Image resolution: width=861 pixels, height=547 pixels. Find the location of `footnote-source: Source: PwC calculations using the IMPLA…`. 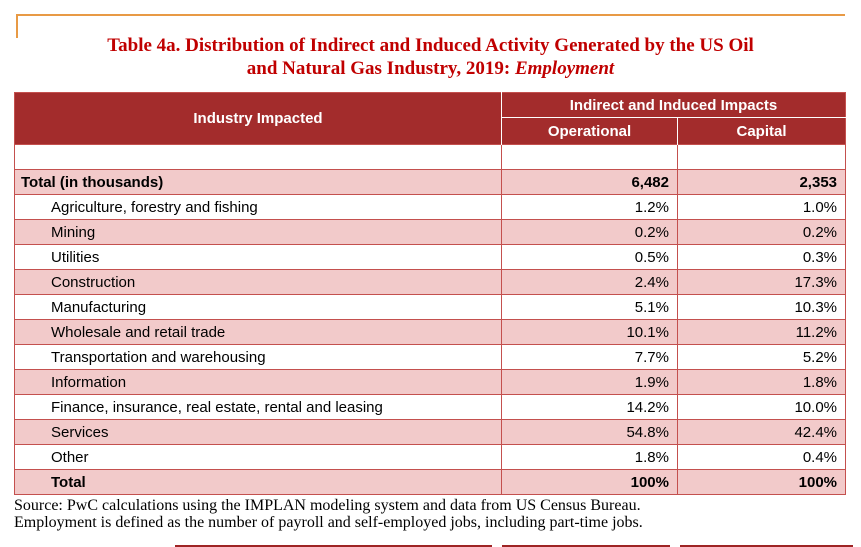

footnote-source: Source: PwC calculations using the IMPLA… is located at coordinates (327, 505).